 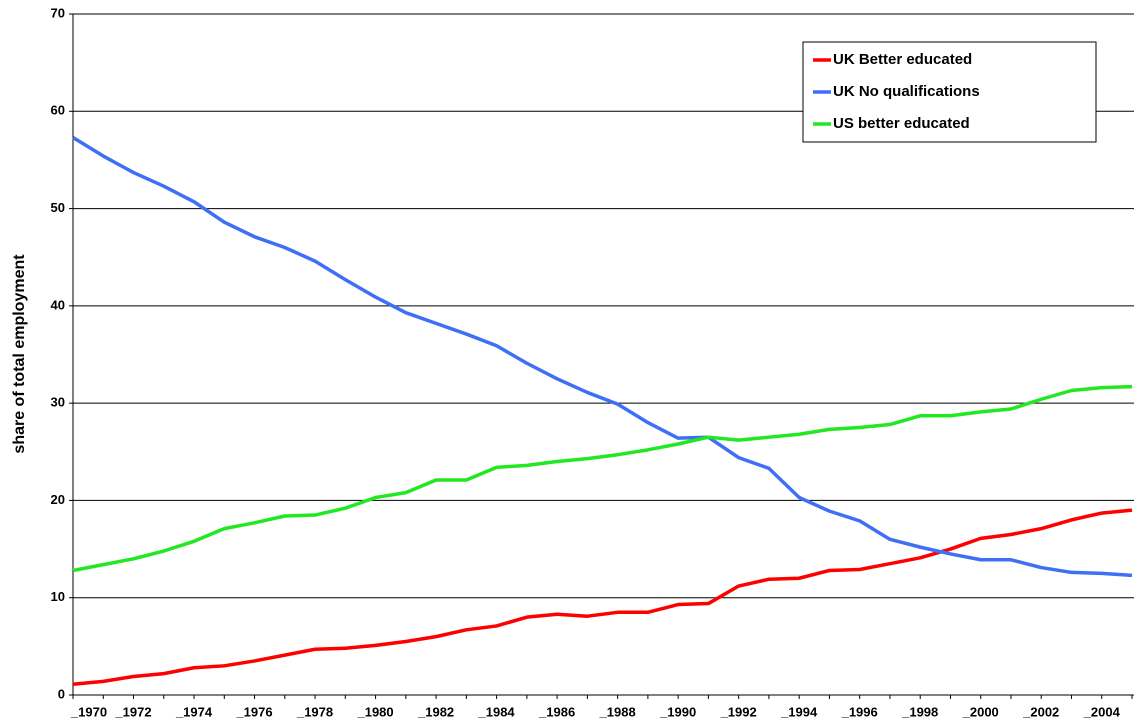 I want to click on y-tick-label: 0, so click(x=61, y=693).